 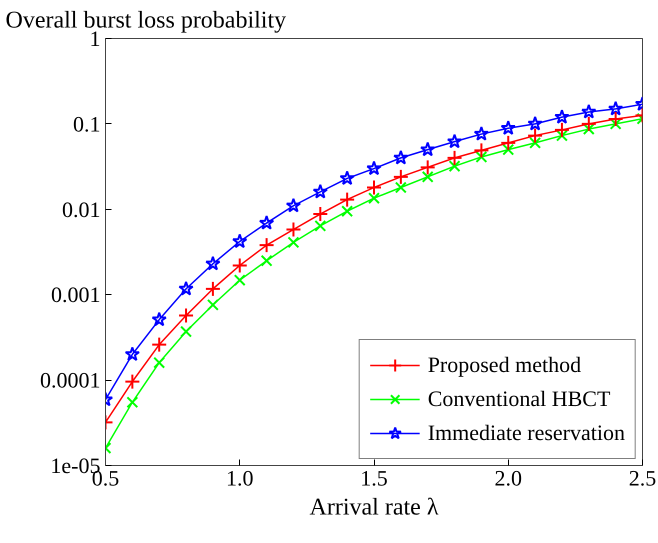 What do you see at coordinates (70, 380) in the screenshot?
I see `y-tick-label: 0.0001` at bounding box center [70, 380].